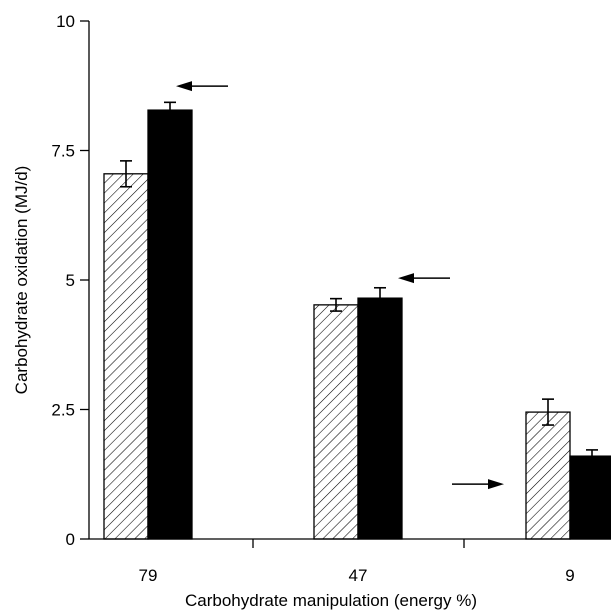 The width and height of the screenshot is (611, 610). What do you see at coordinates (358, 575) in the screenshot?
I see `x-tick-label: 47` at bounding box center [358, 575].